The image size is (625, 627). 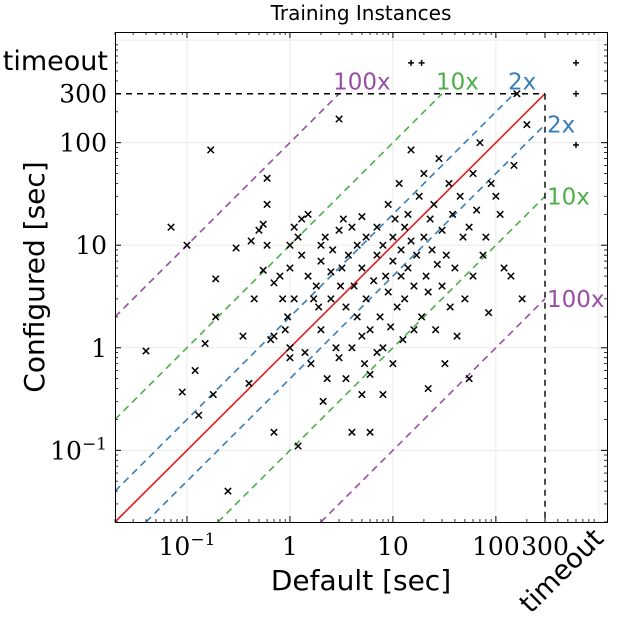 What do you see at coordinates (94, 444) in the screenshot?
I see `tick-label-exponent: −1` at bounding box center [94, 444].